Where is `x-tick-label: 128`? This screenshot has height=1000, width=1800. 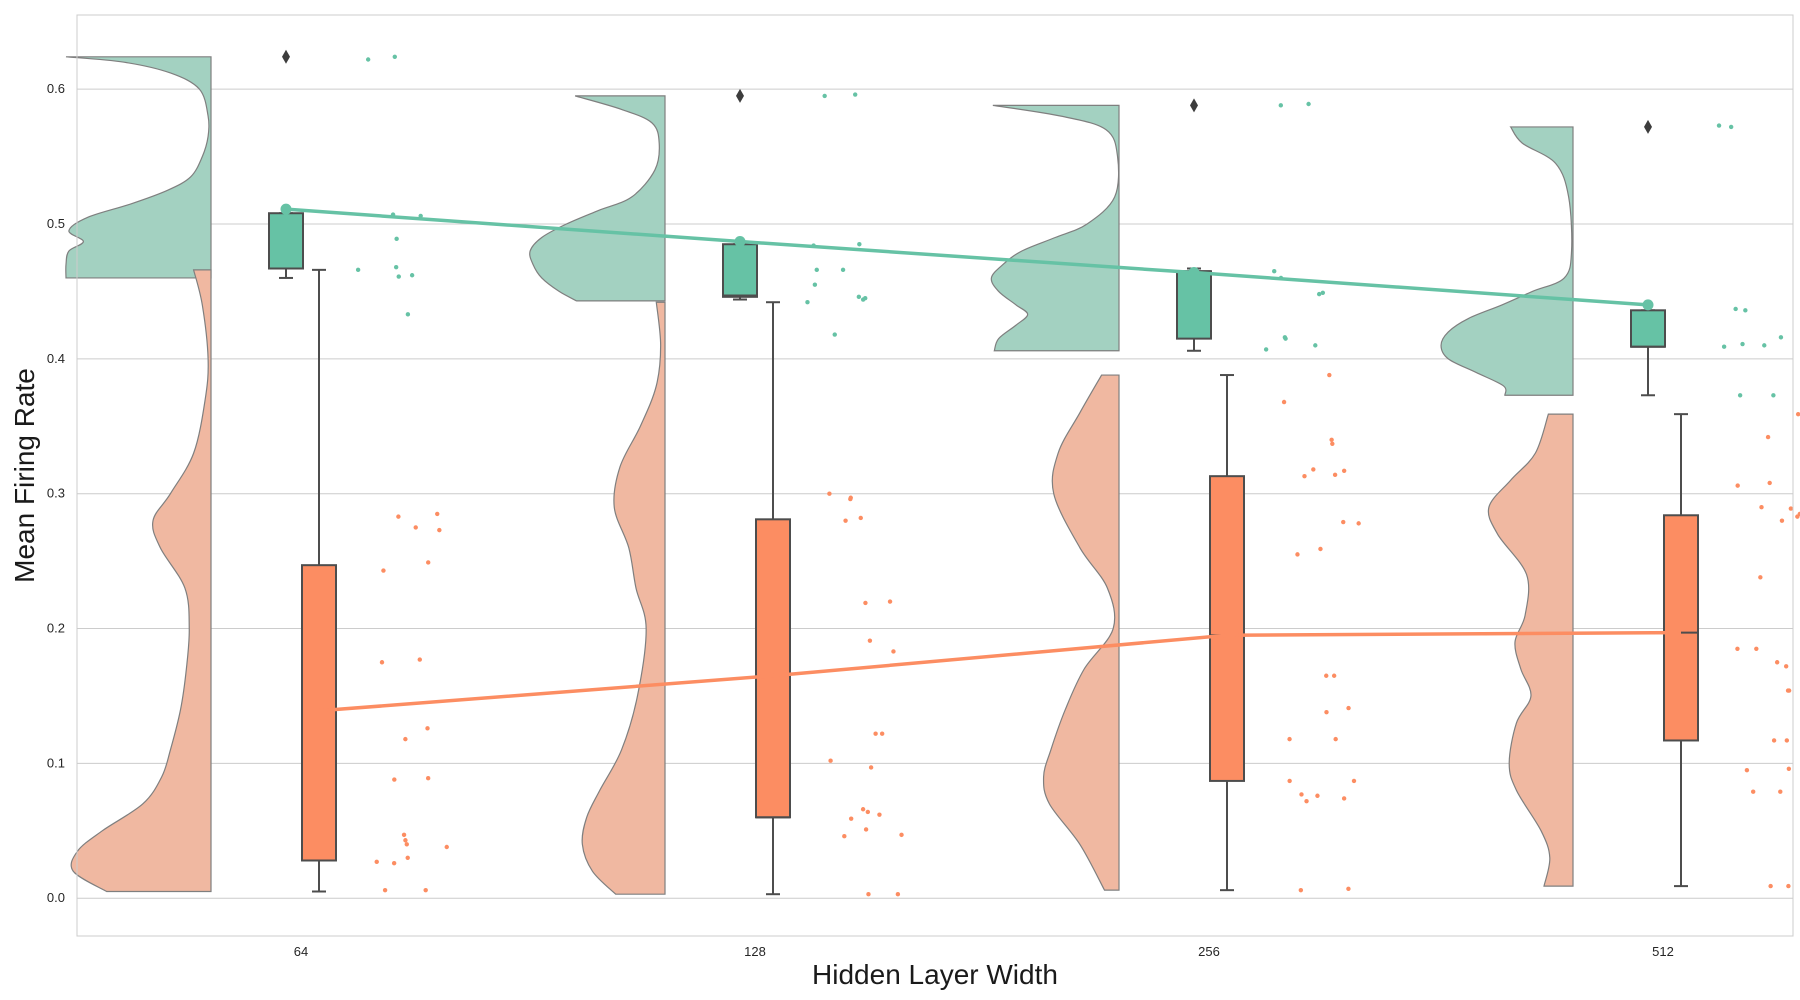 x-tick-label: 128 is located at coordinates (755, 951).